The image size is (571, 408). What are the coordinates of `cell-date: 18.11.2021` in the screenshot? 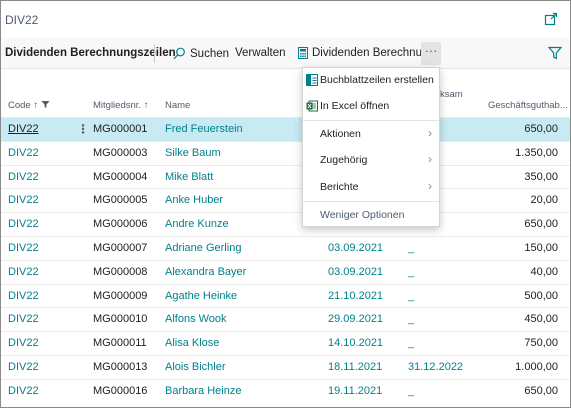 It's located at (355, 367).